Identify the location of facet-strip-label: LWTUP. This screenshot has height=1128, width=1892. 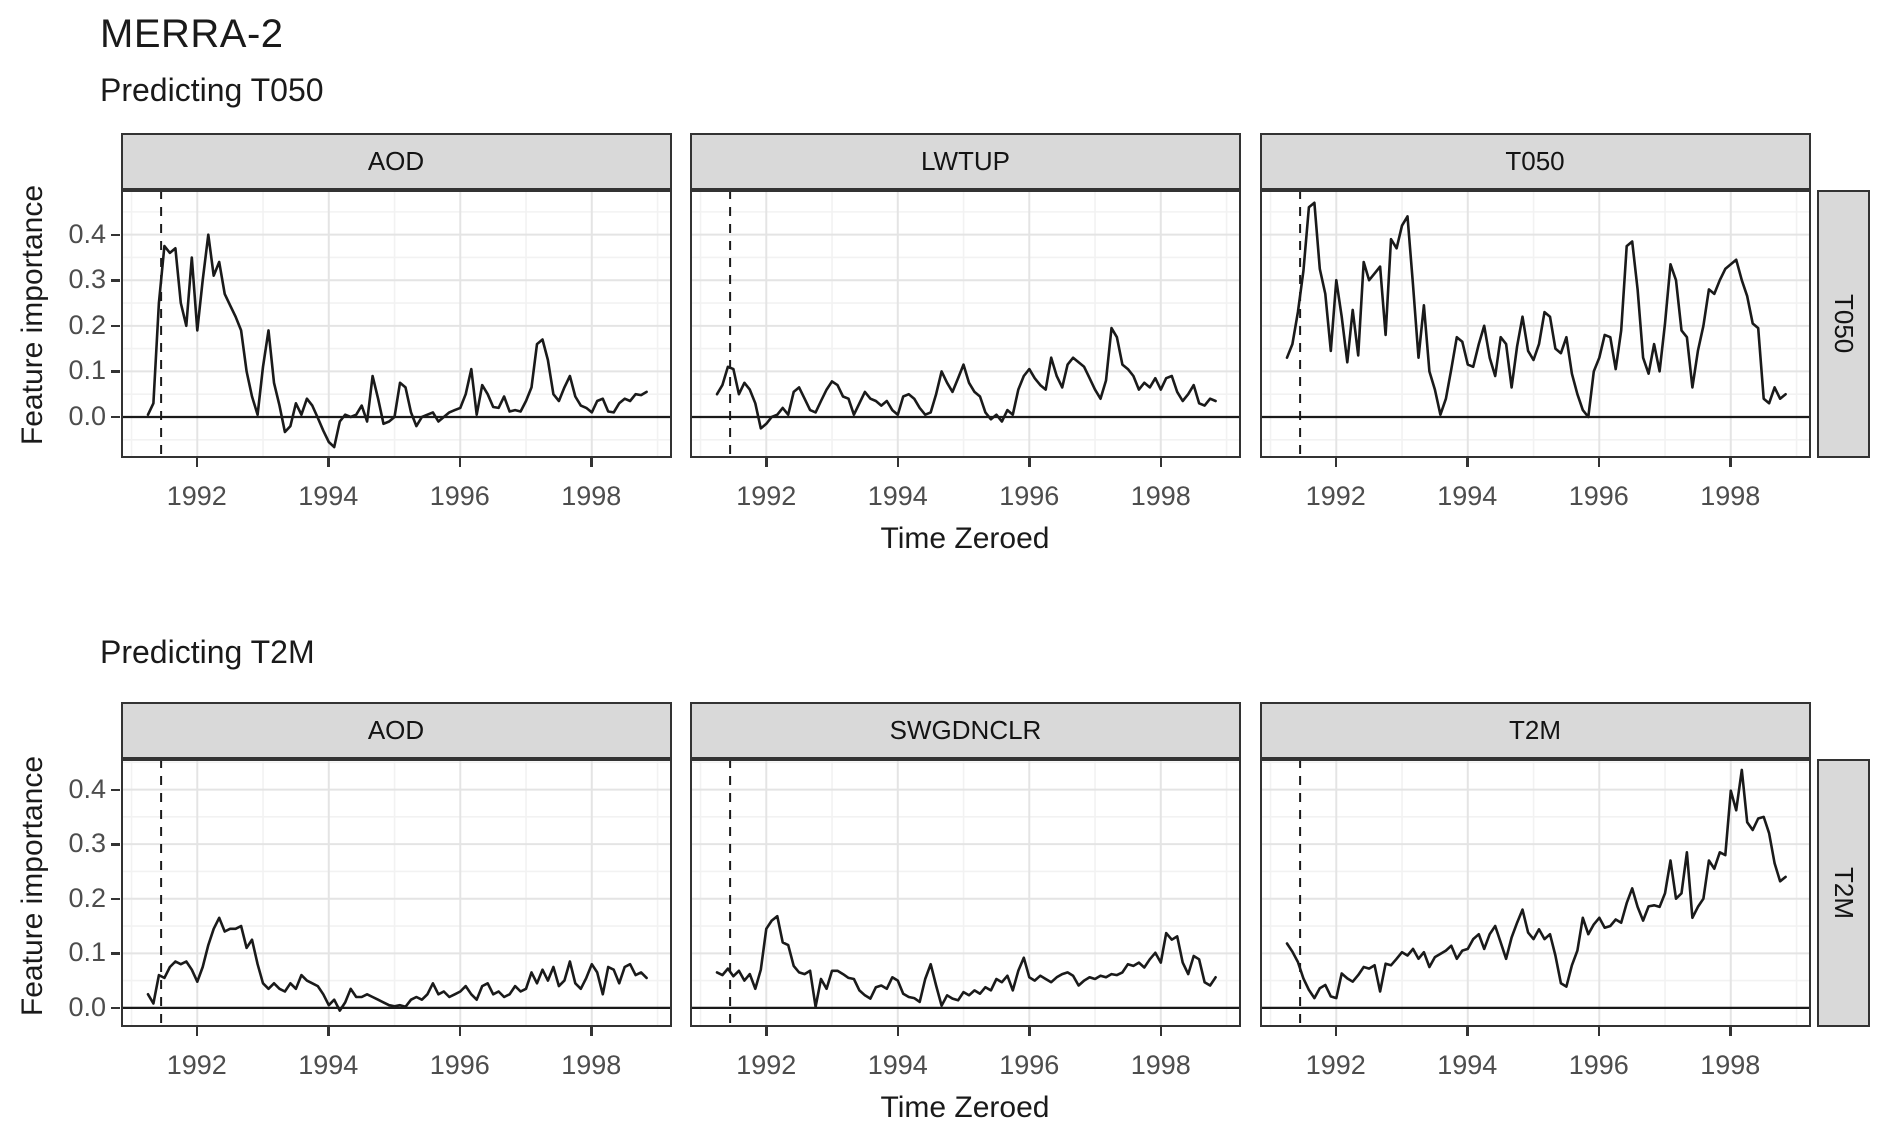
(965, 161).